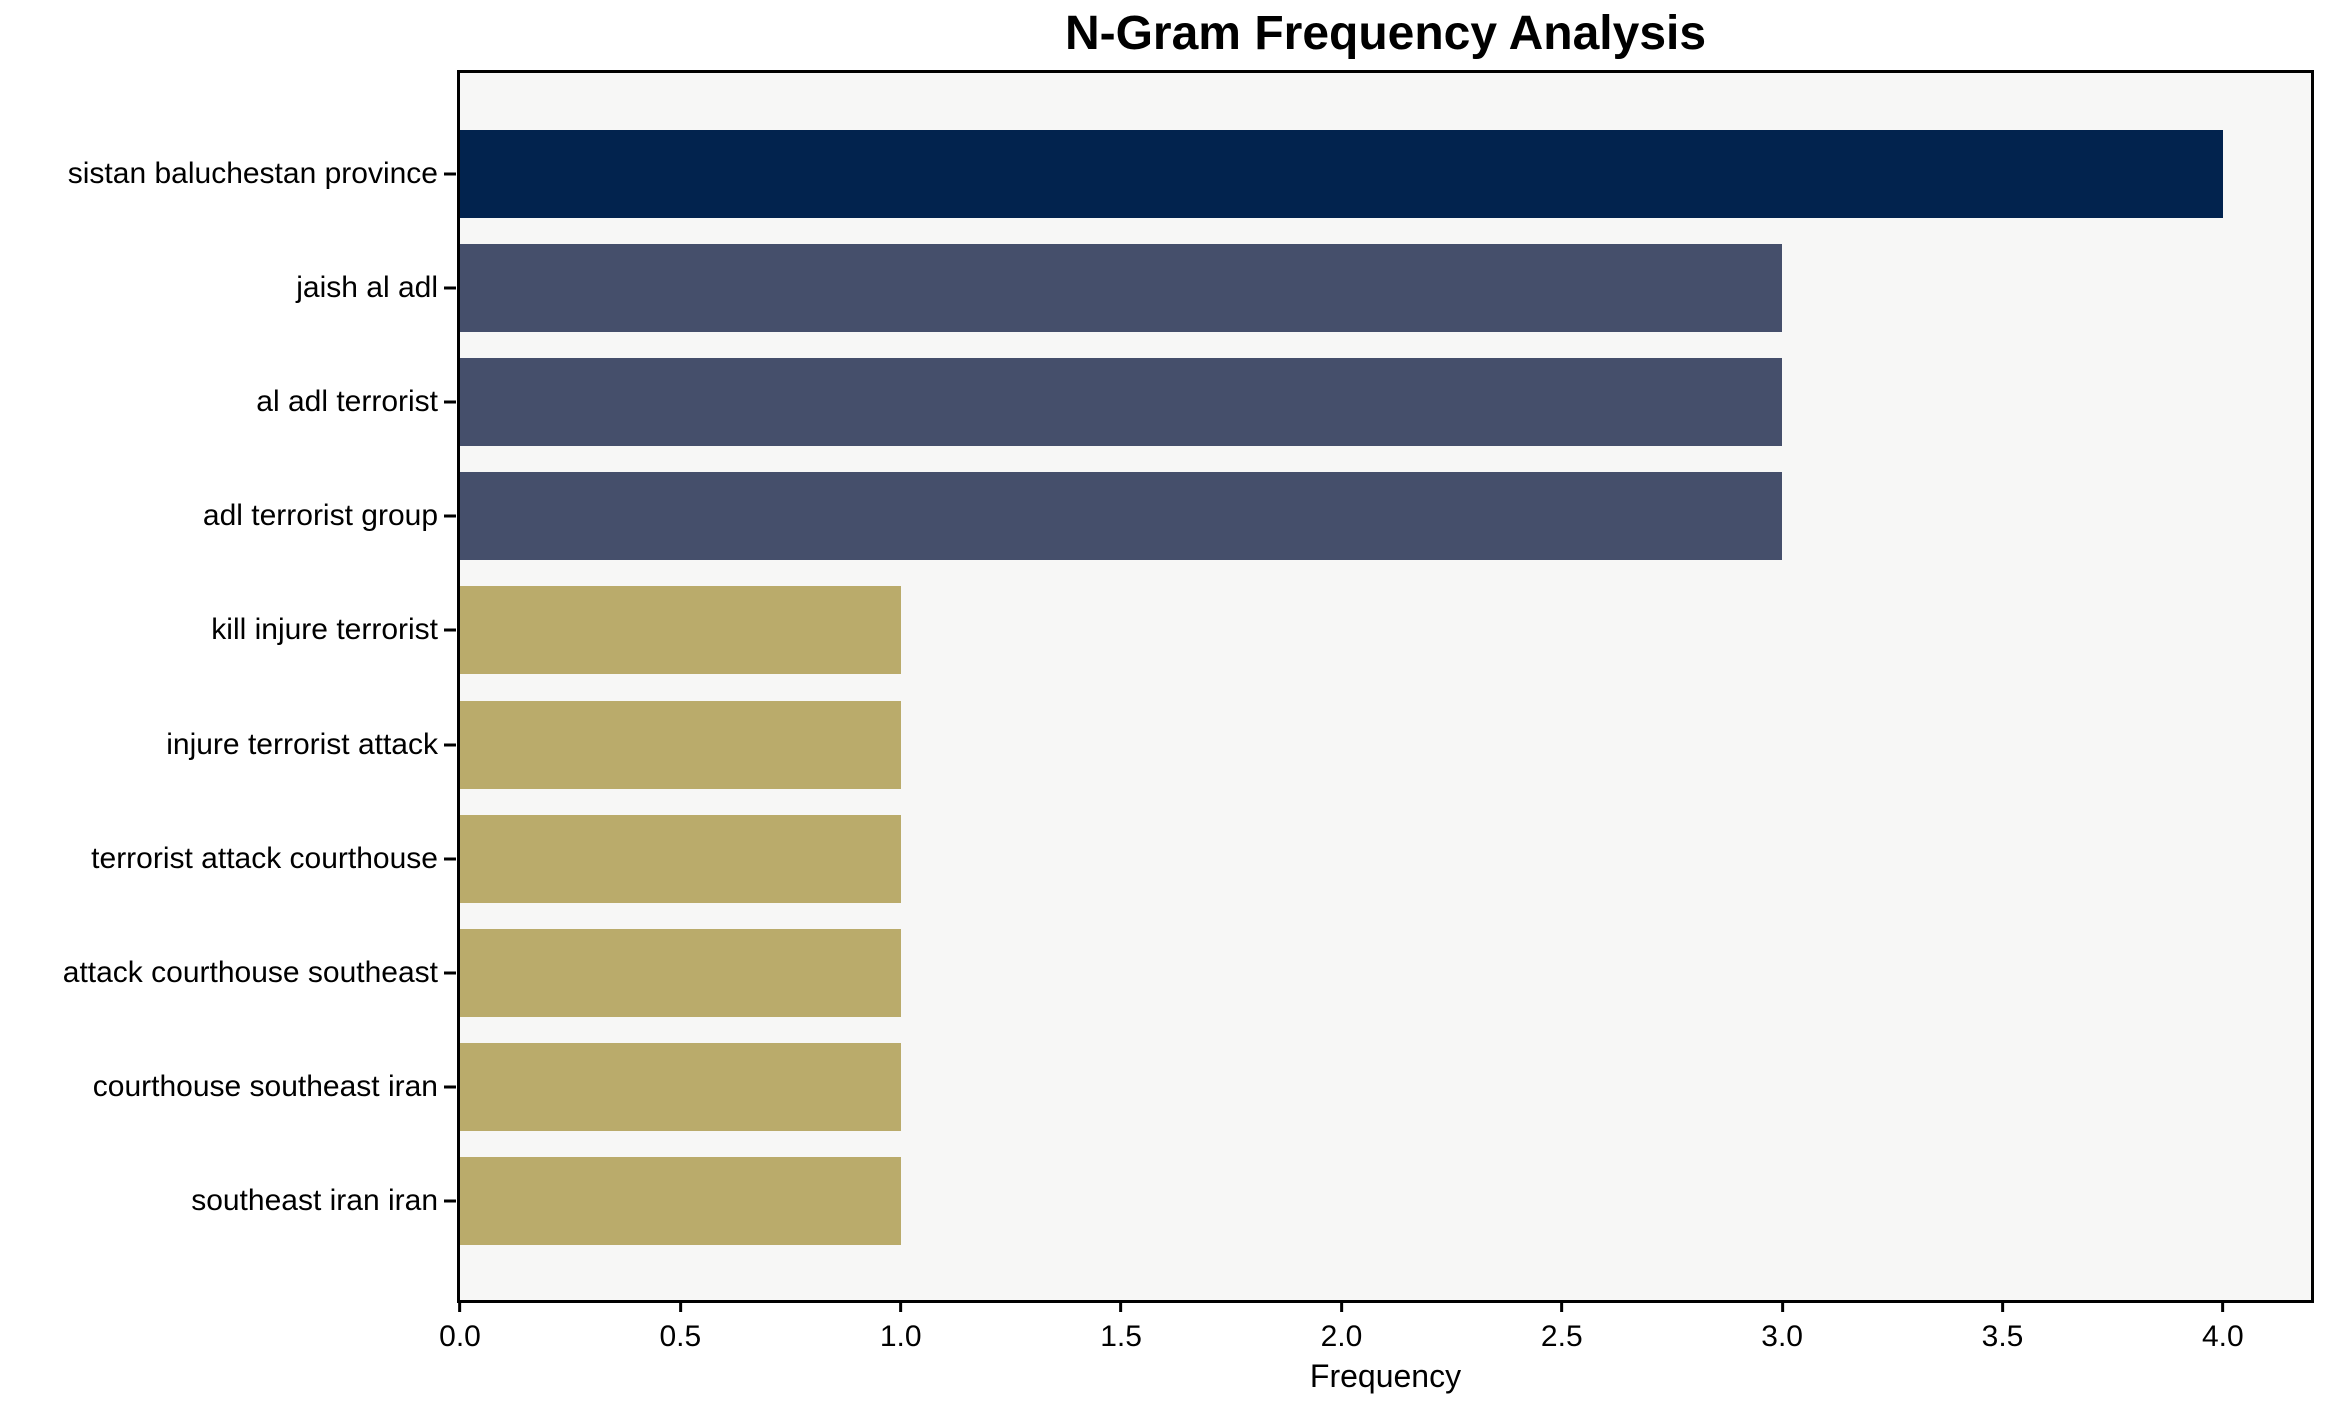 The height and width of the screenshot is (1414, 2336). Describe the element at coordinates (1375, 1335) in the screenshot. I see `x-axis: 0.0 0.5 1.0 1.5 2.0 2.5 3.0 3.5 4.0` at that location.